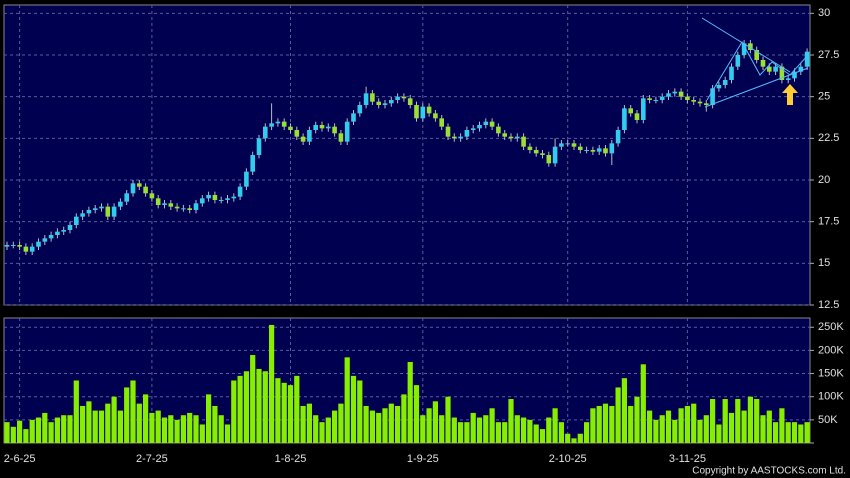 The image size is (850, 478). Describe the element at coordinates (20, 459) in the screenshot. I see `x-tick-label: 2-6-25` at that location.